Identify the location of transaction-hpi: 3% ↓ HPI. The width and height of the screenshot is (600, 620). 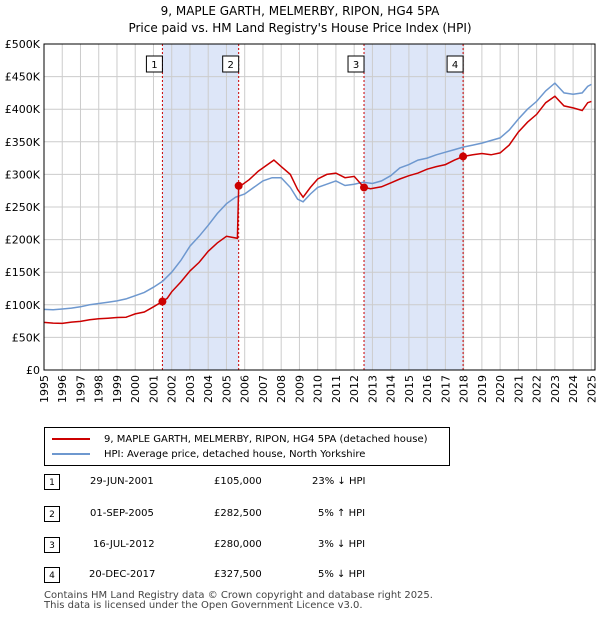
(342, 544).